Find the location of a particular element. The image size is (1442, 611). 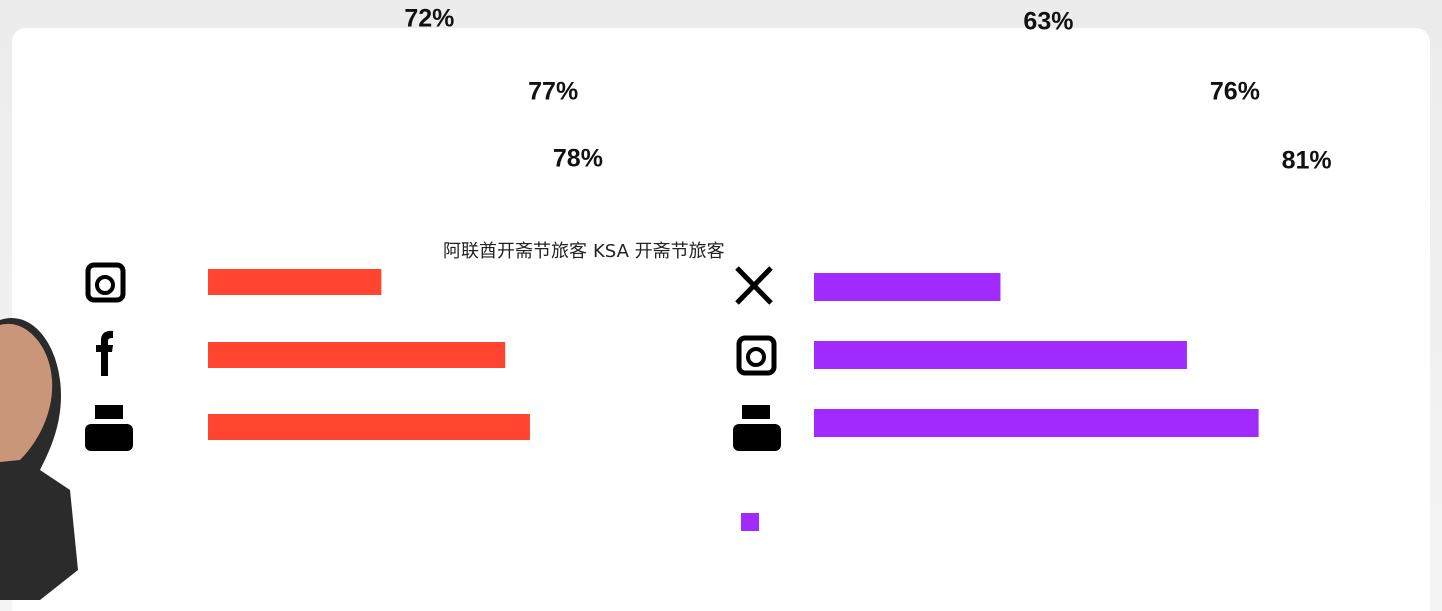

photo is located at coordinates (39, 459).